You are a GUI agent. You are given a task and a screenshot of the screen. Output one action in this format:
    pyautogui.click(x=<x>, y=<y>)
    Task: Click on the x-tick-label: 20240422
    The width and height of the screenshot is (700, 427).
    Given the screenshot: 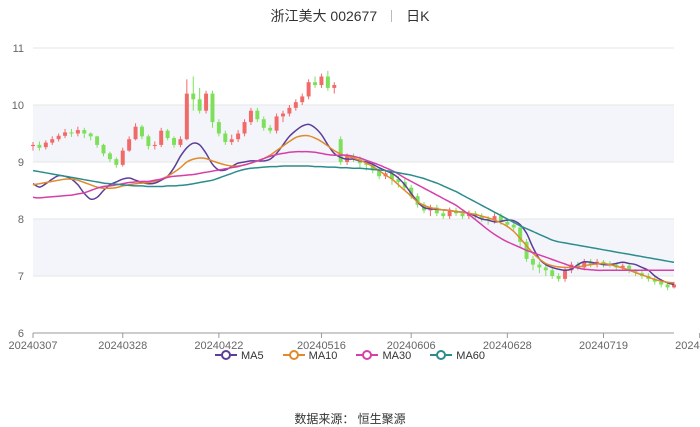 What is the action you would take?
    pyautogui.click(x=218, y=346)
    